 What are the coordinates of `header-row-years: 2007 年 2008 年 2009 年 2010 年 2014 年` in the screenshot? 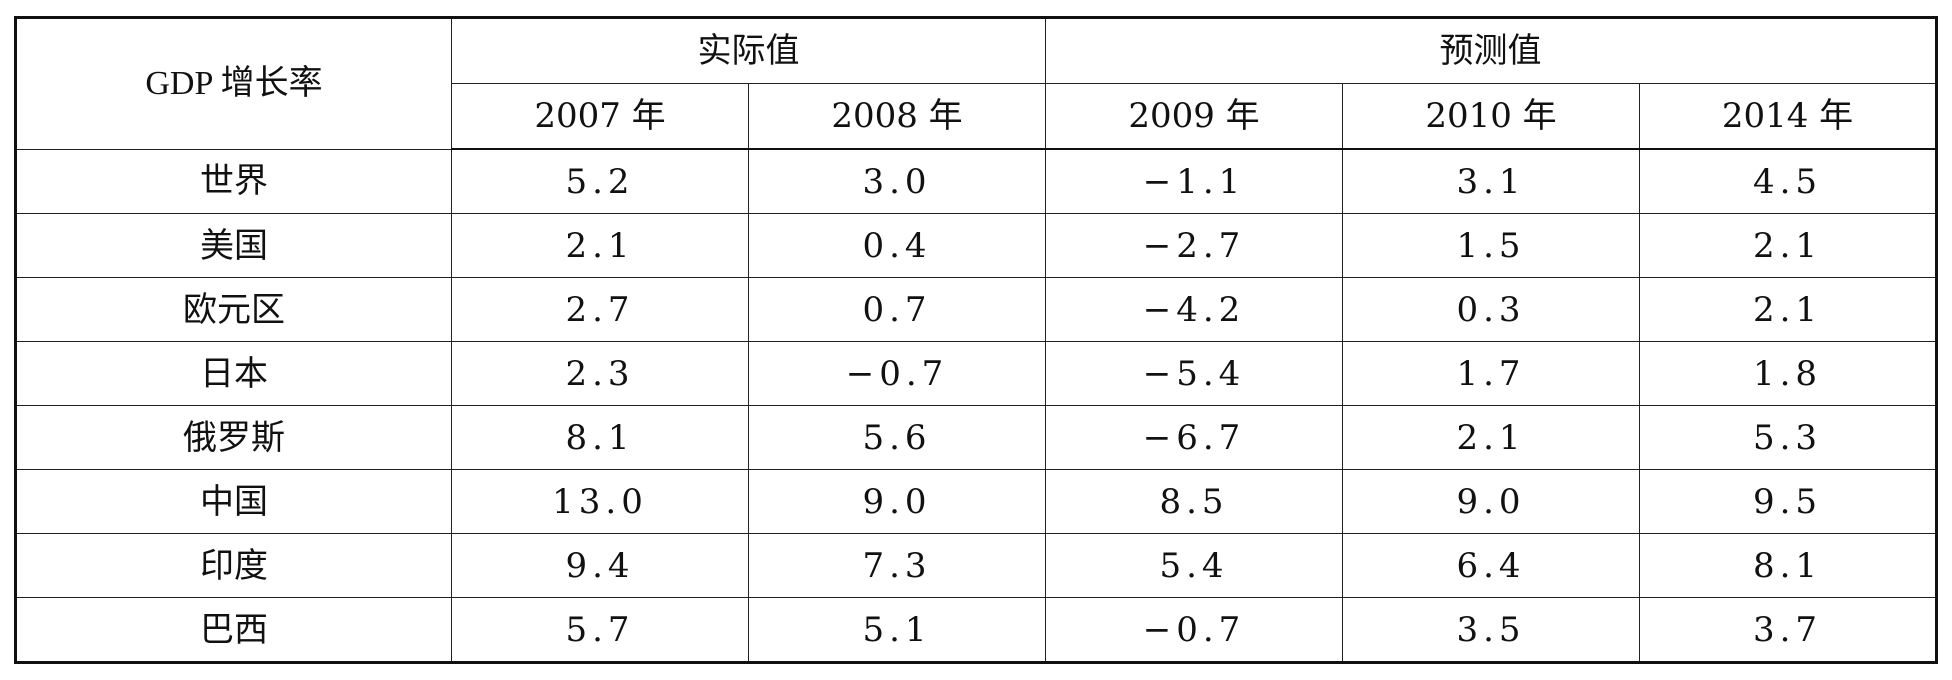 It's located at (977, 116).